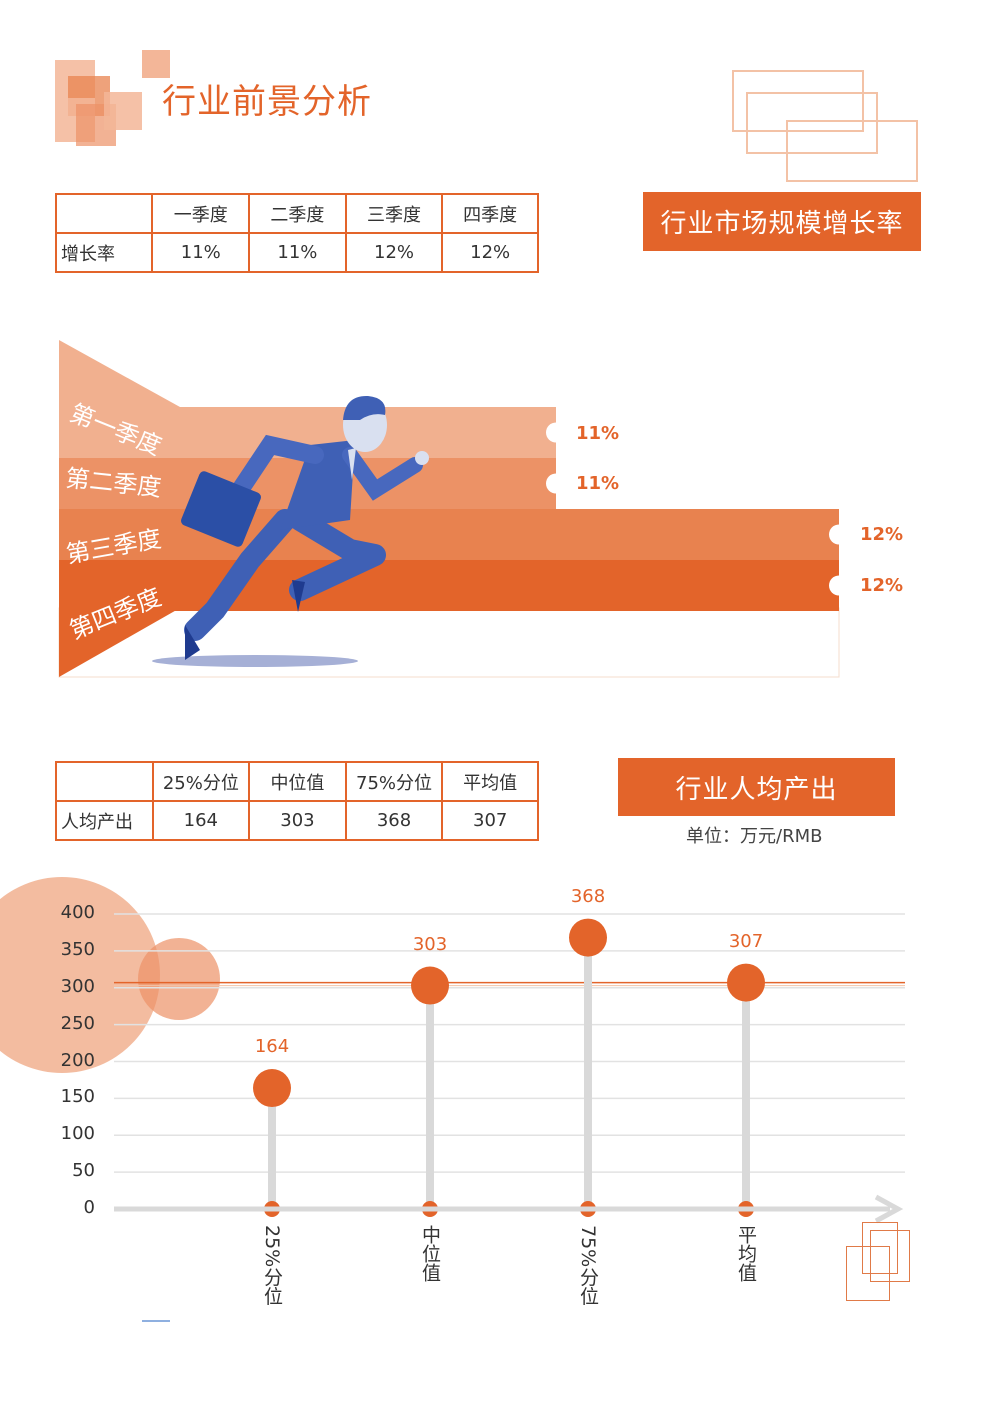 The height and width of the screenshot is (1403, 992). Describe the element at coordinates (77, 1134) in the screenshot. I see `y-tick-label: 100` at that location.